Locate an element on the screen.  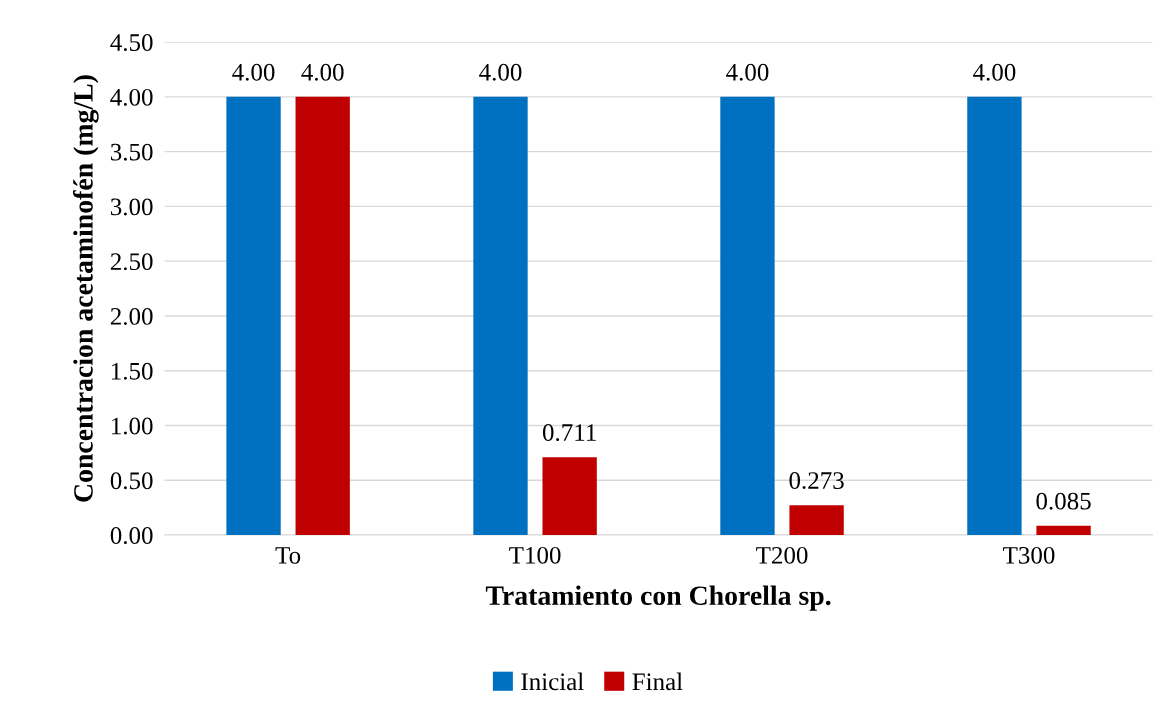
y-axis-title: Concentracion acetaminofén (mg/L) is located at coordinates (85, 288).